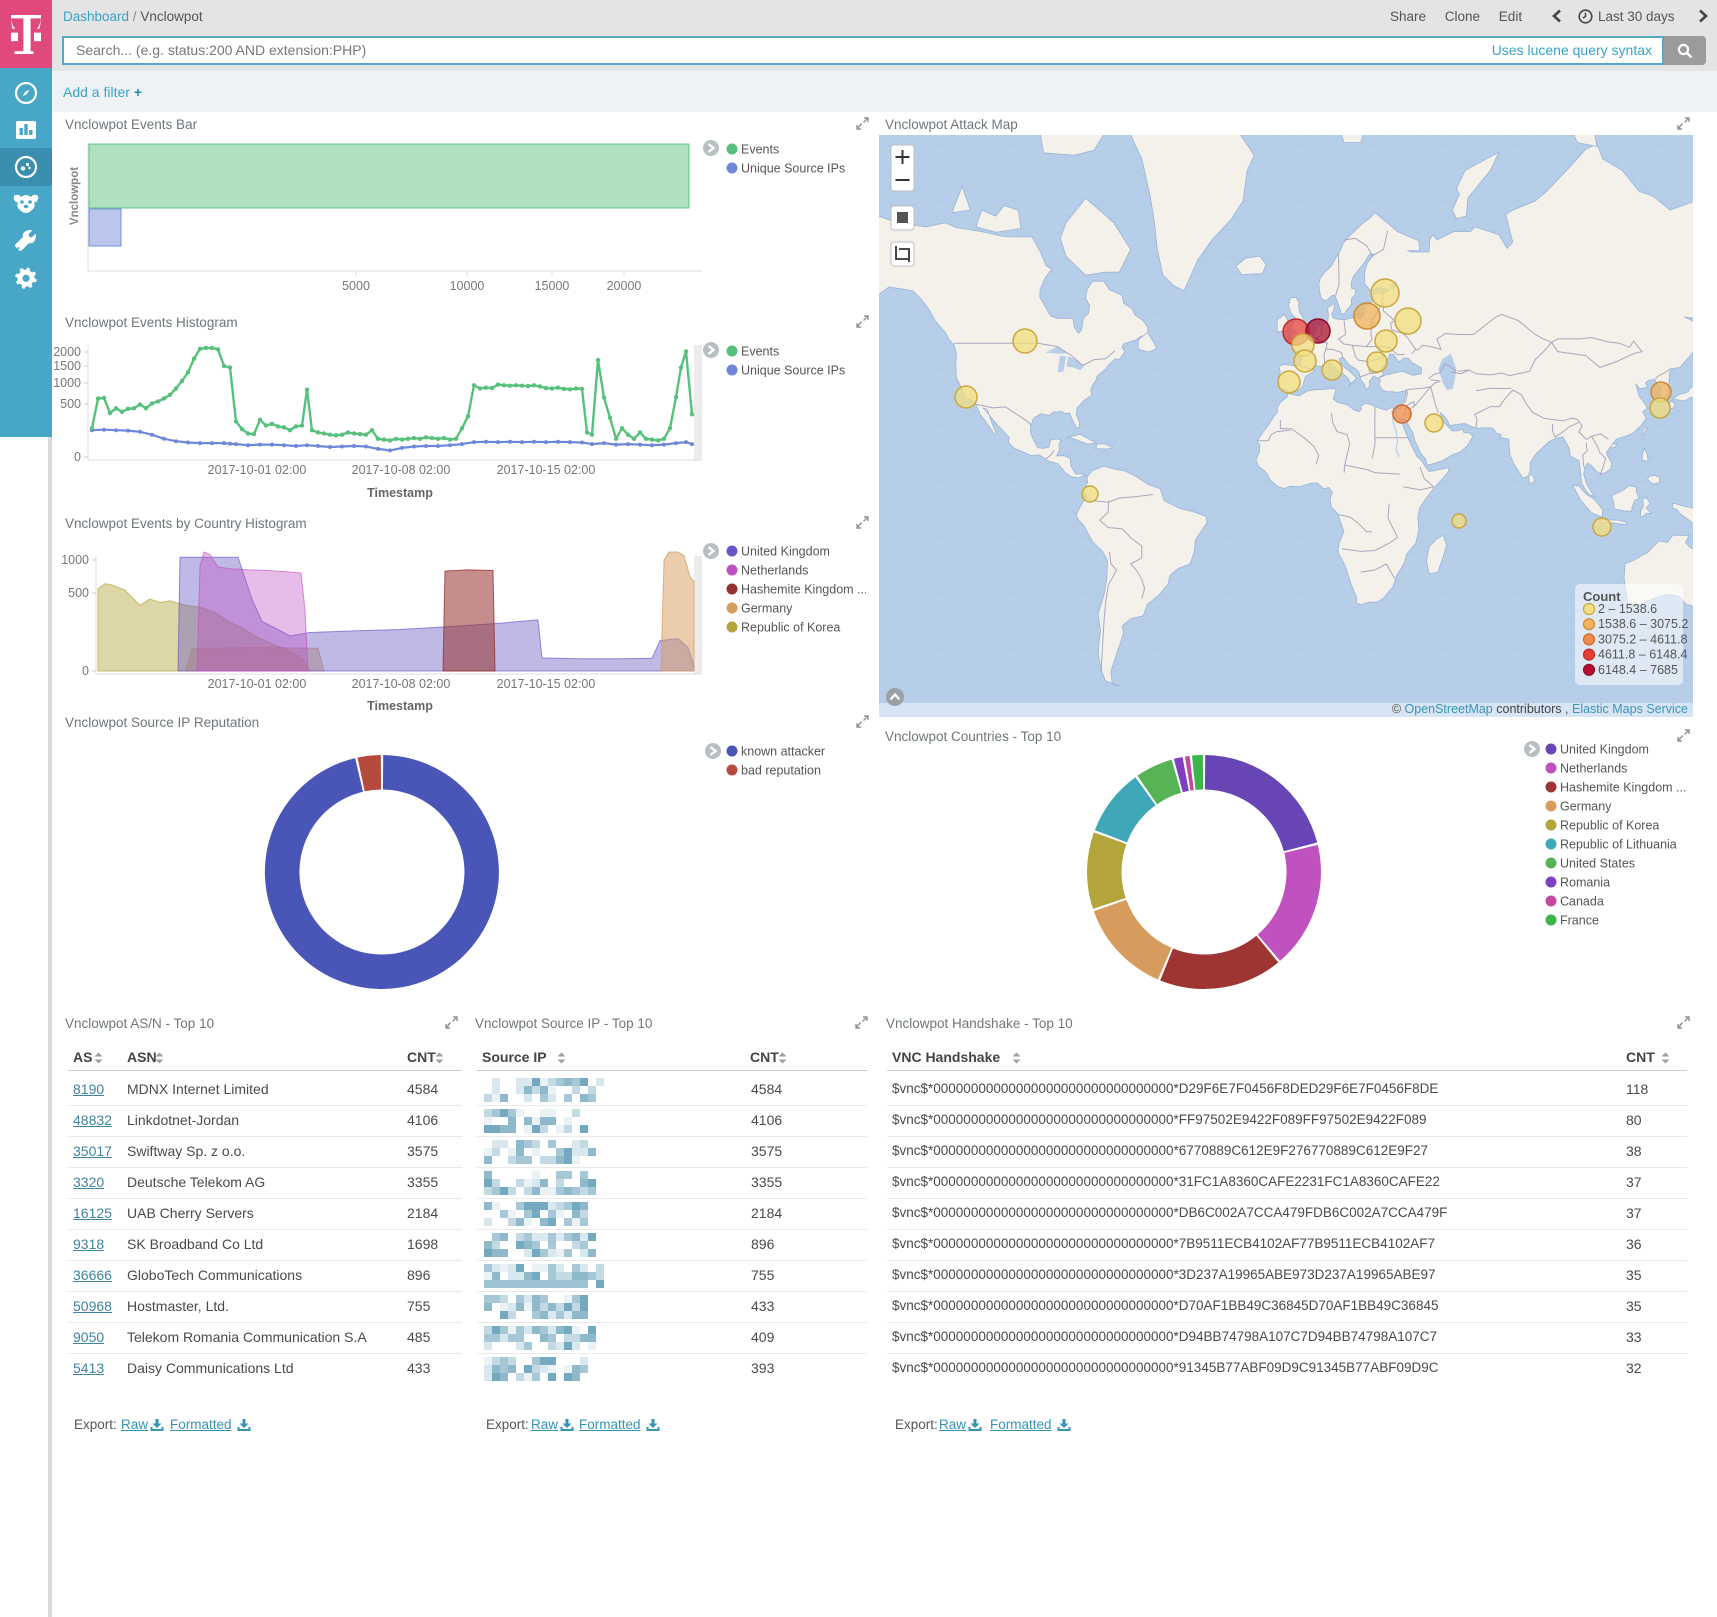 The height and width of the screenshot is (1617, 1717). What do you see at coordinates (781, 771) in the screenshot?
I see `svg-text: bad reputation` at bounding box center [781, 771].